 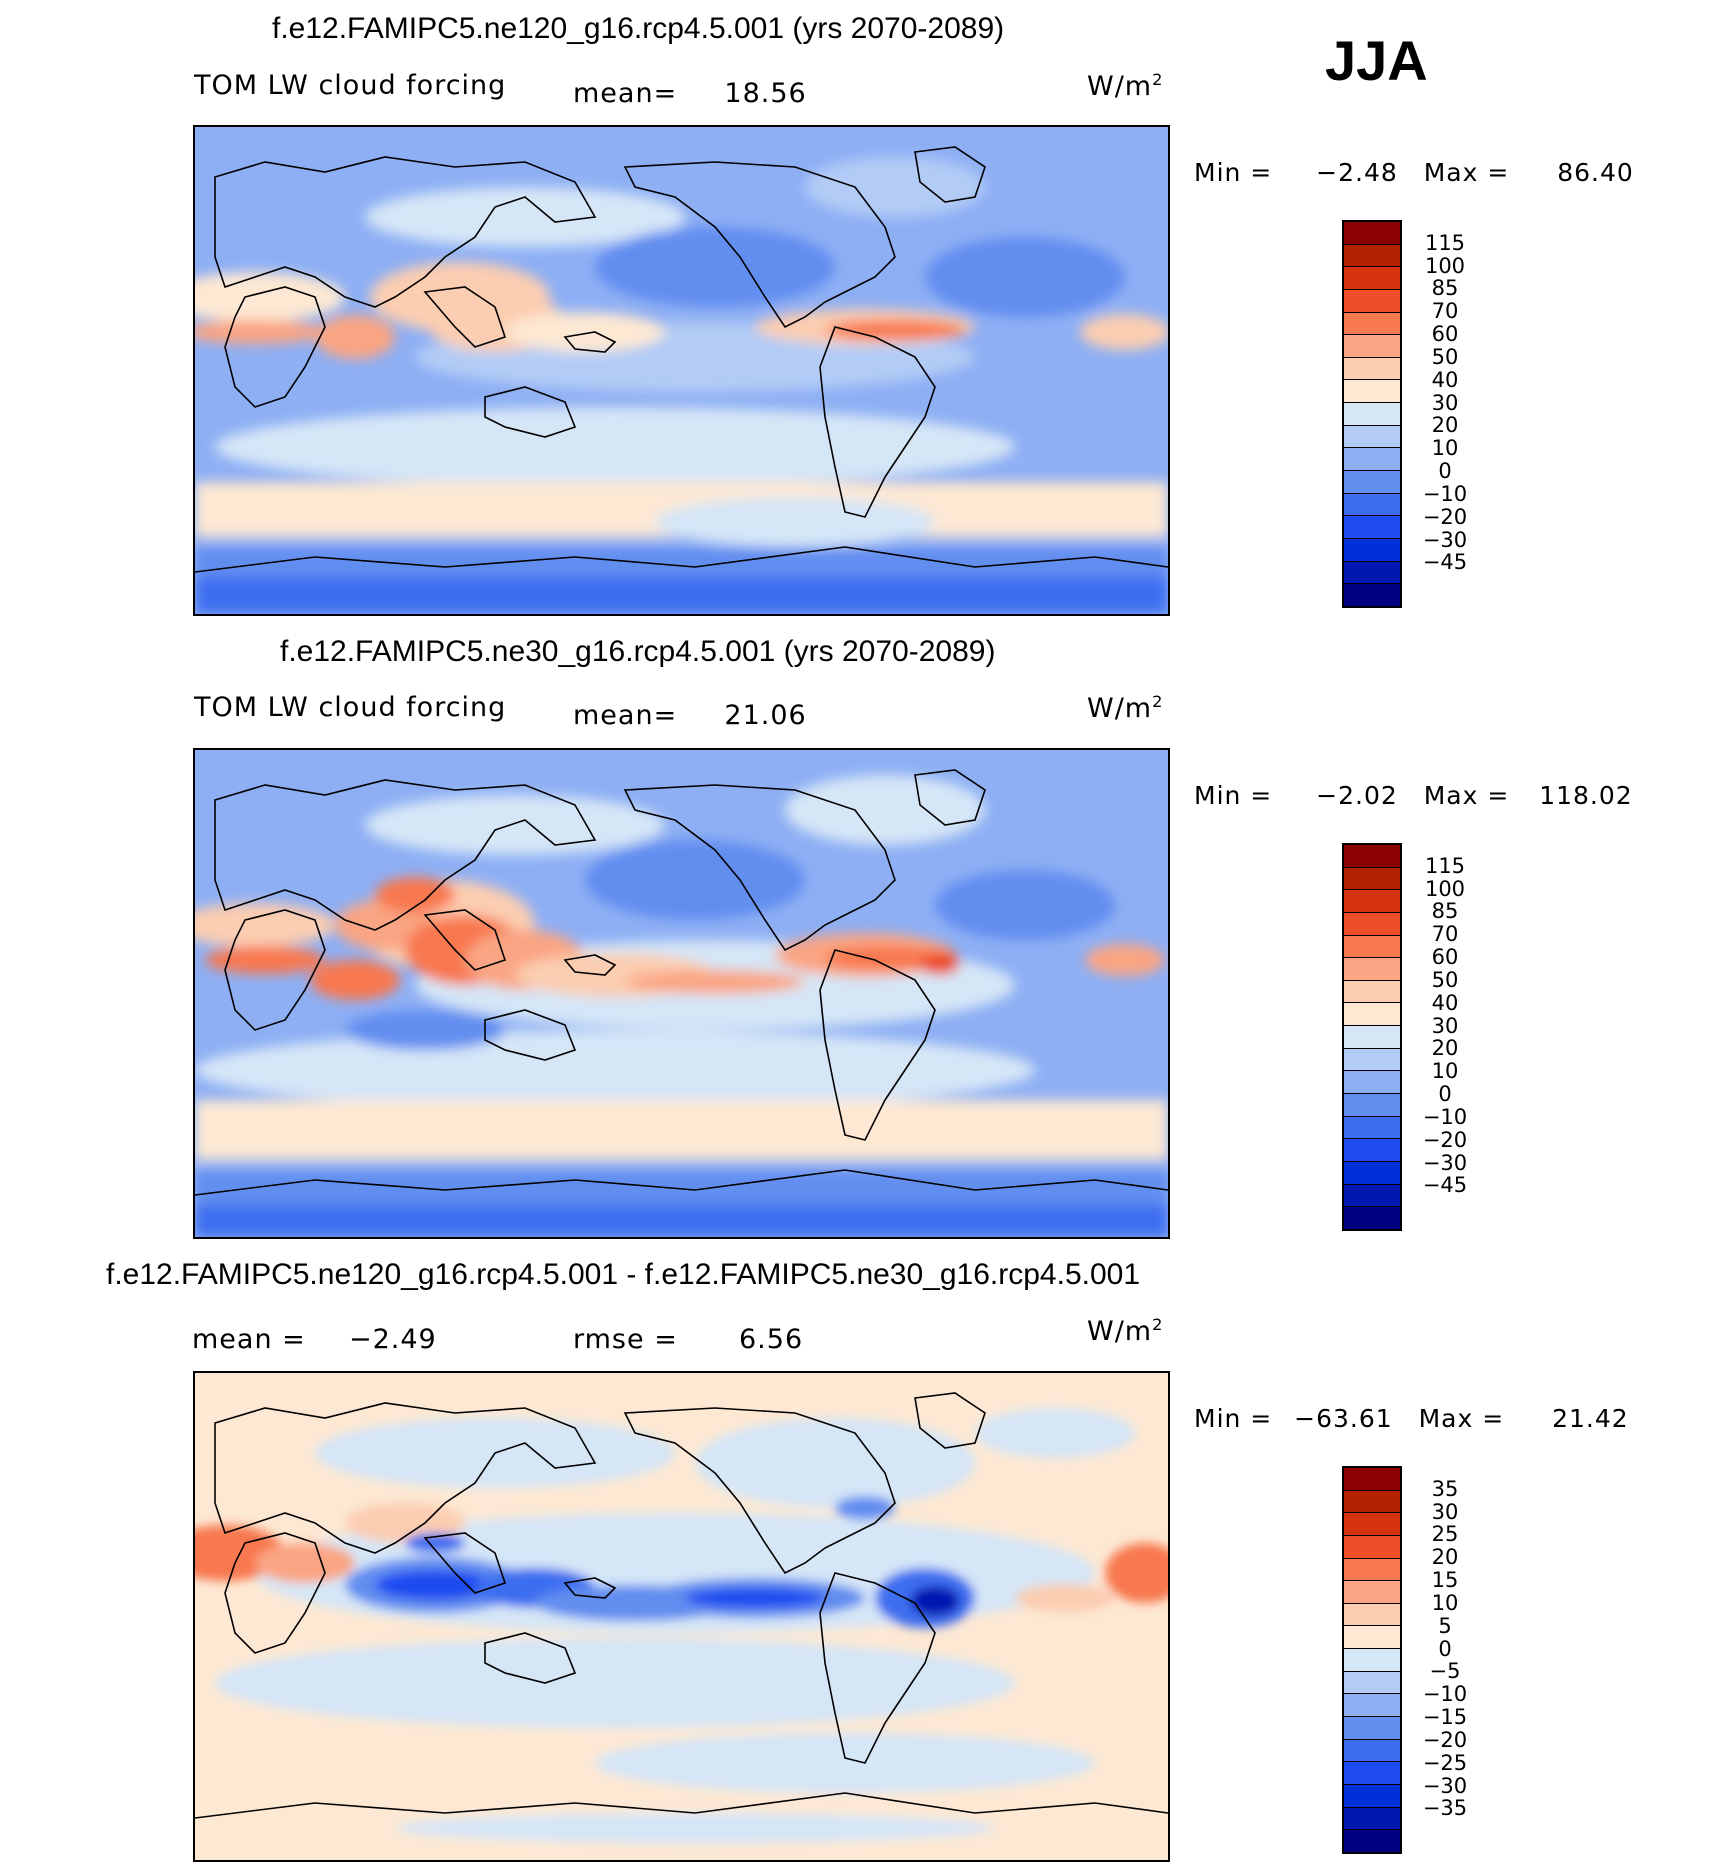 What do you see at coordinates (1413, 795) in the screenshot?
I see `panel-2-min-max: Min = −2.02 Max = 118.02` at bounding box center [1413, 795].